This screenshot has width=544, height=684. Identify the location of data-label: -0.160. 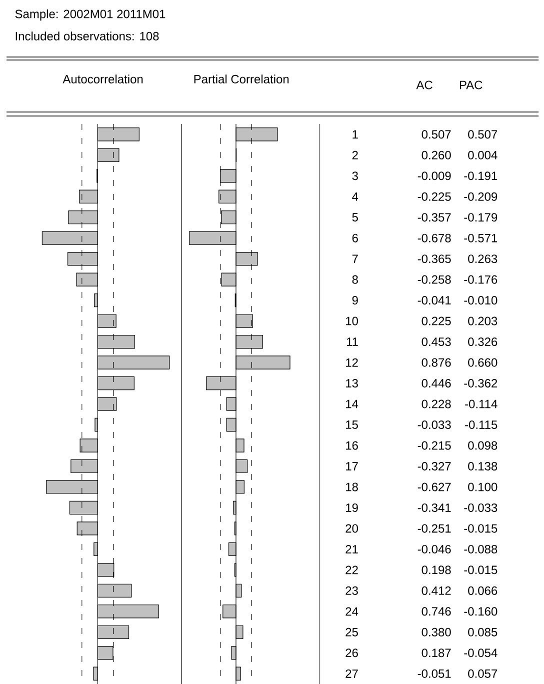
(481, 611).